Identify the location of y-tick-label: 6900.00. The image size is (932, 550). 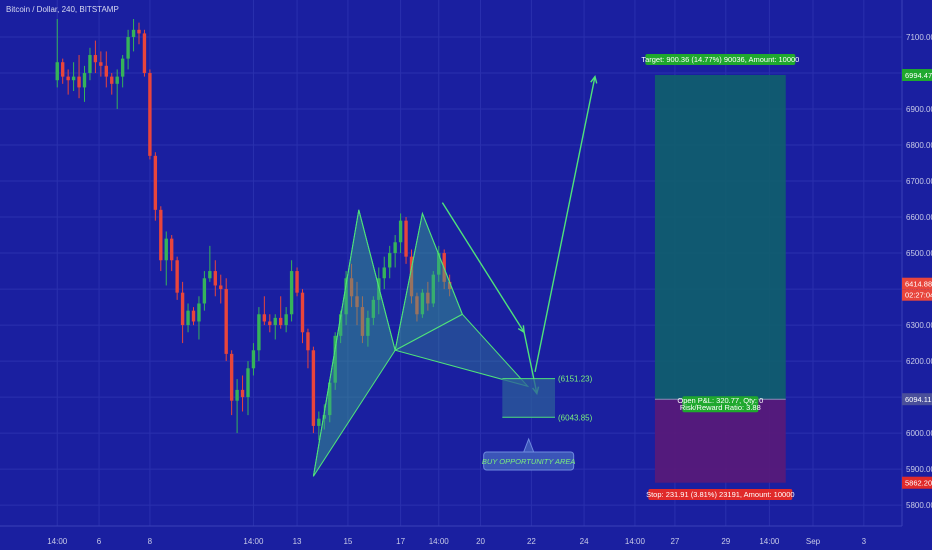
(919, 109).